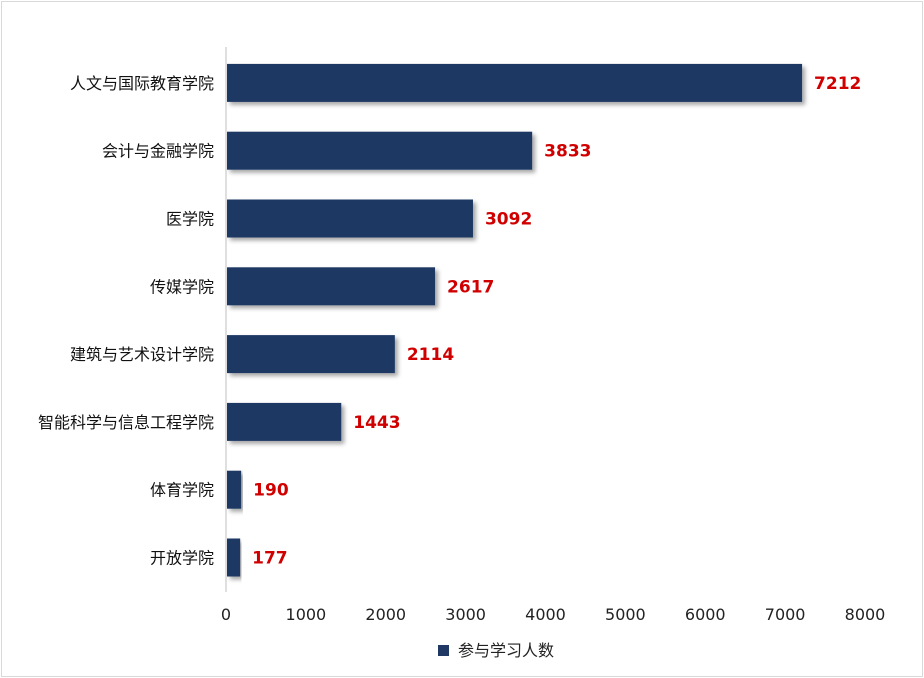 This screenshot has width=924, height=678. Describe the element at coordinates (182, 286) in the screenshot. I see `category-label-4: 传媒学院` at that location.